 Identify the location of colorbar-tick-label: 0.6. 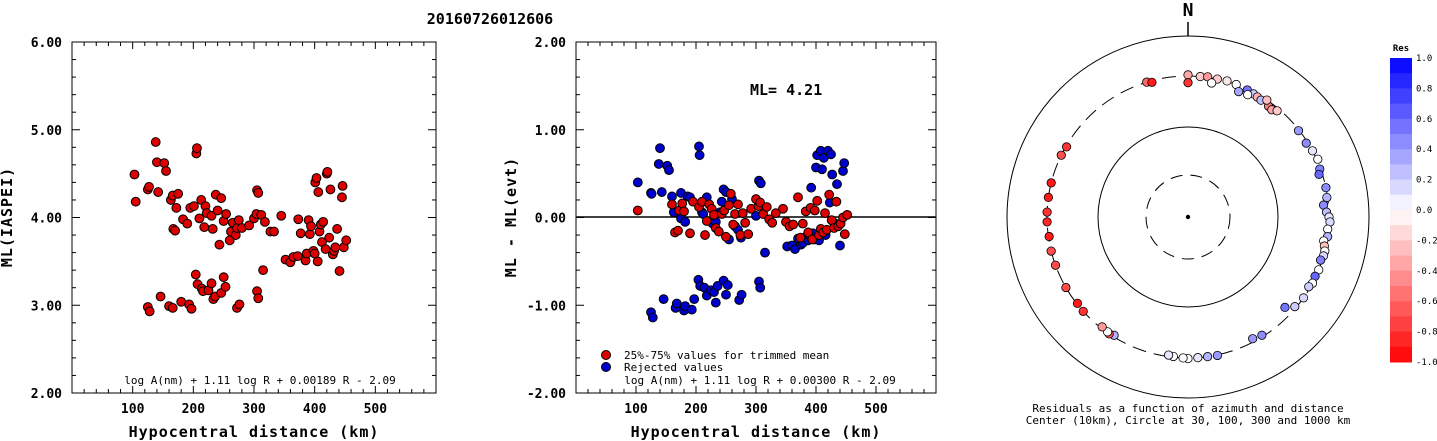
(1424, 120).